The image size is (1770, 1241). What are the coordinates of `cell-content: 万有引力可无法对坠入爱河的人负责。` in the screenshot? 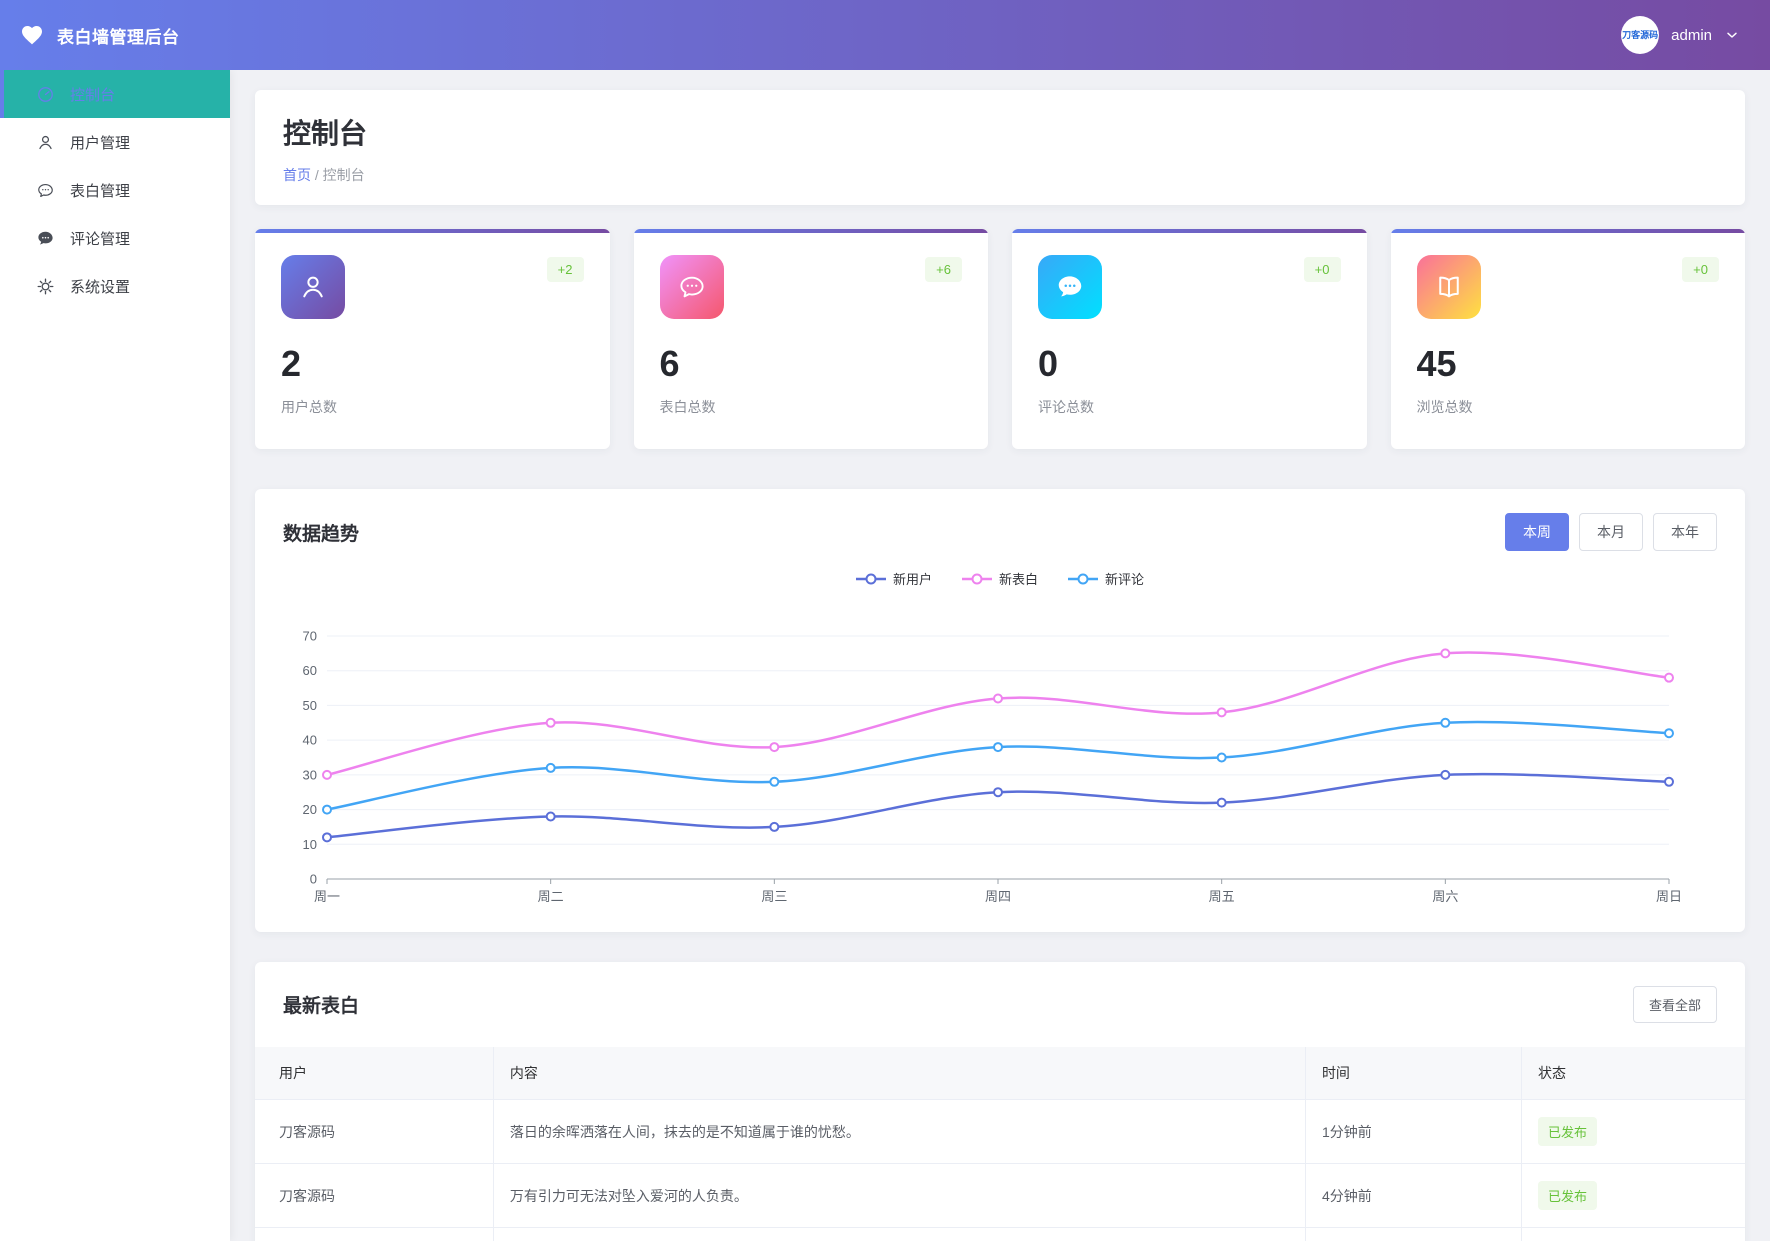 It's located at (899, 1195).